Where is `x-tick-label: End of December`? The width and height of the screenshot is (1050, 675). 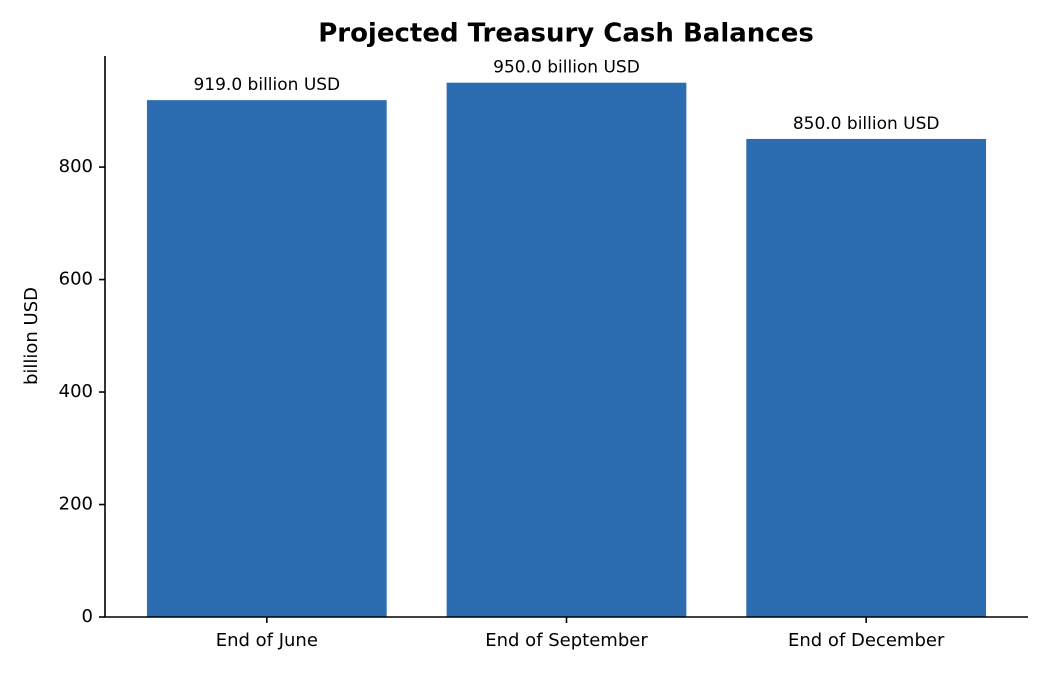 x-tick-label: End of December is located at coordinates (866, 640).